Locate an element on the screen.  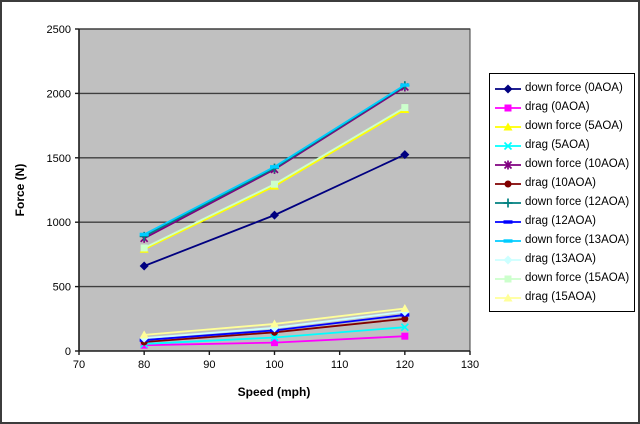
legend-item: down force (13AOA) is located at coordinates (563, 240).